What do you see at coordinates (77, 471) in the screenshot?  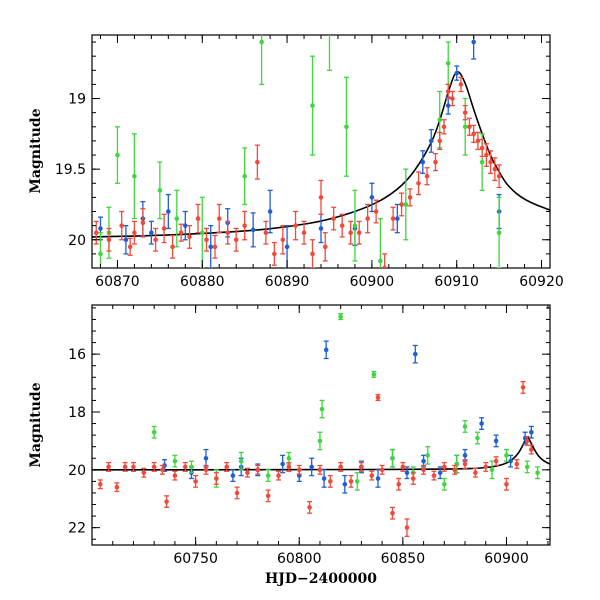 I see `bottom-y-tick-label: 20` at bounding box center [77, 471].